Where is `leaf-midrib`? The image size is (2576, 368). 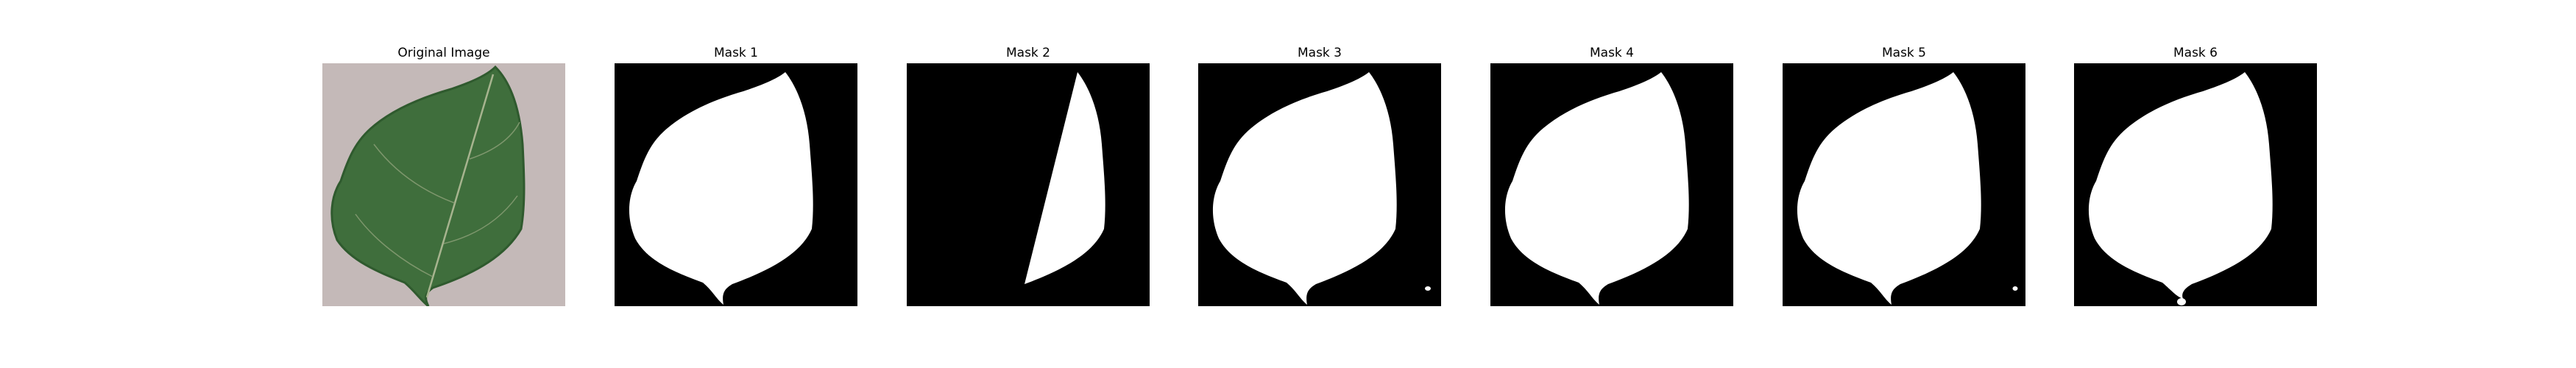
leaf-midrib is located at coordinates (460, 186).